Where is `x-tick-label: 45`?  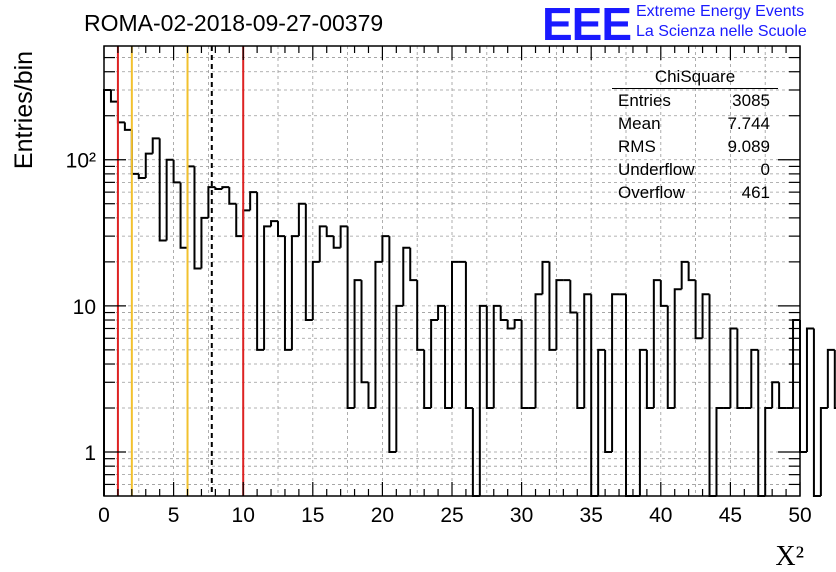
x-tick-label: 45 is located at coordinates (730, 515).